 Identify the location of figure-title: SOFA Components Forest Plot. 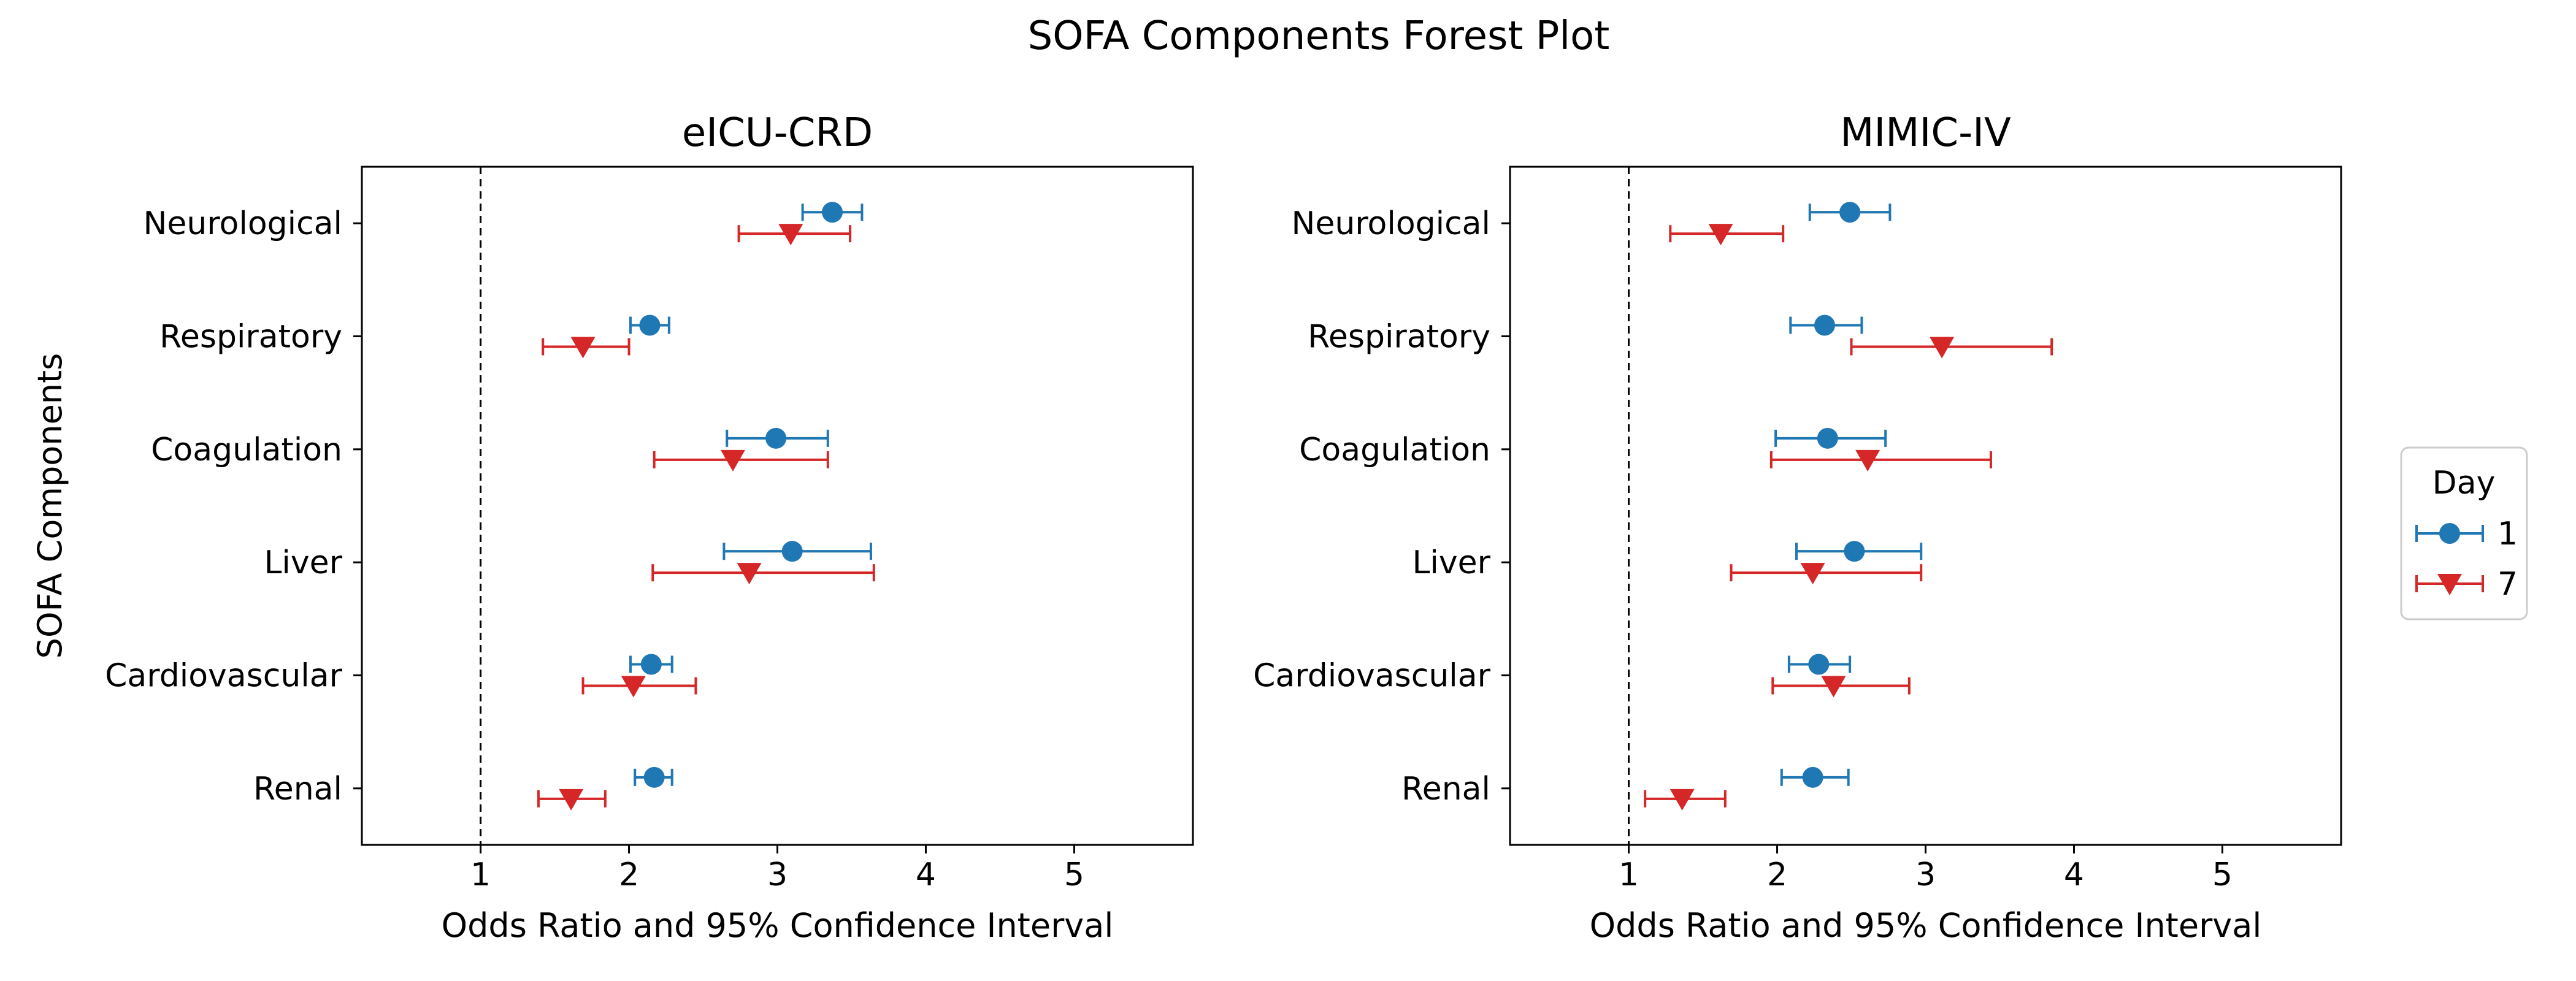
(1319, 36).